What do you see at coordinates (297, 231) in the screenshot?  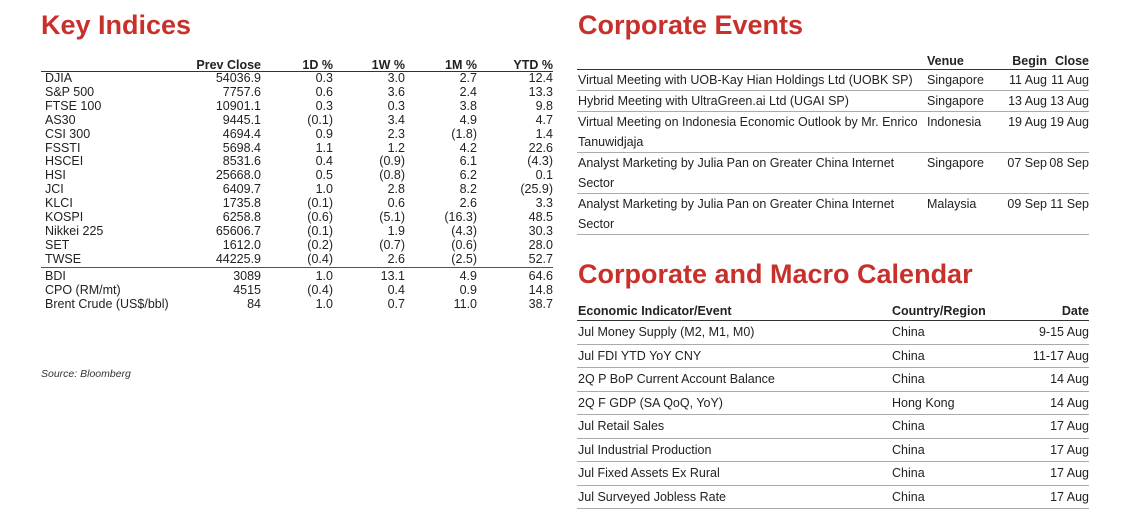 I see `index-row: Nikkei 225 65606.7 (0.1) 1.9 (4.3) 30.3` at bounding box center [297, 231].